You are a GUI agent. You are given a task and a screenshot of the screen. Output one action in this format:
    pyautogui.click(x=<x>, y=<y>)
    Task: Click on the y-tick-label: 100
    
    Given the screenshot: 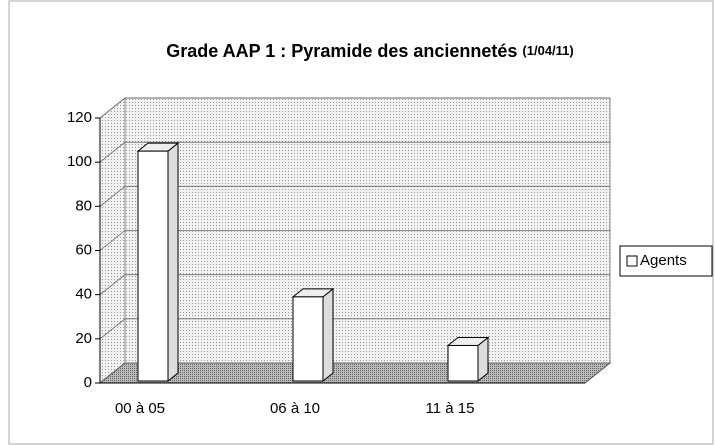 What is the action you would take?
    pyautogui.click(x=79, y=161)
    